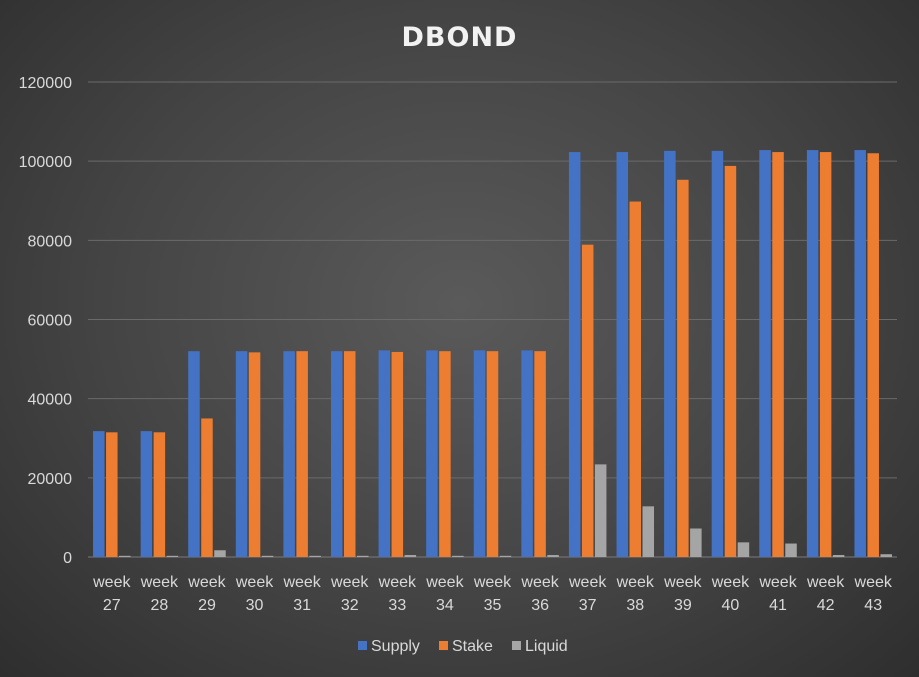  Describe the element at coordinates (397, 594) in the screenshot. I see `x-tick-label: week 33` at that location.